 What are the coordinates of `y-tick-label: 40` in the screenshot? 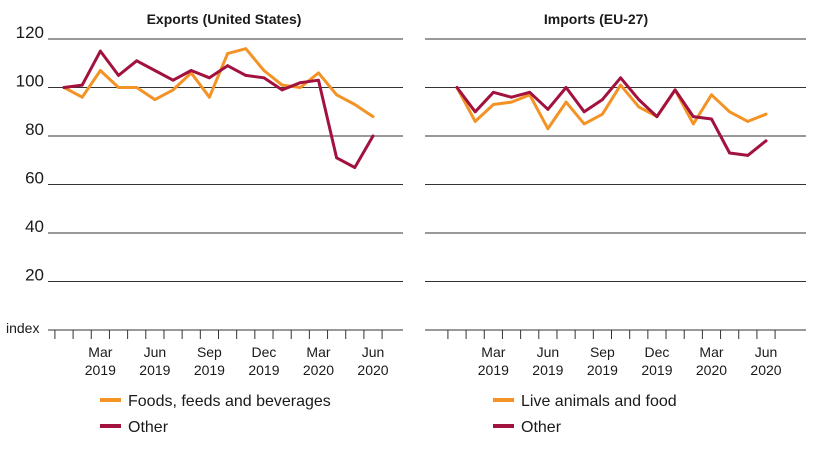 It's located at (34, 226).